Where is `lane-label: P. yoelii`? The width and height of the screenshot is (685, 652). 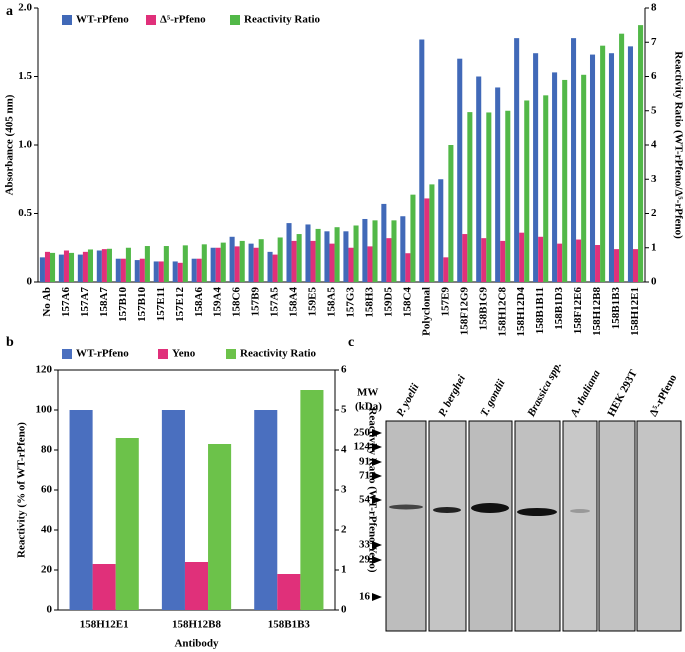
lane-label: P. yoelii is located at coordinates (408, 400).